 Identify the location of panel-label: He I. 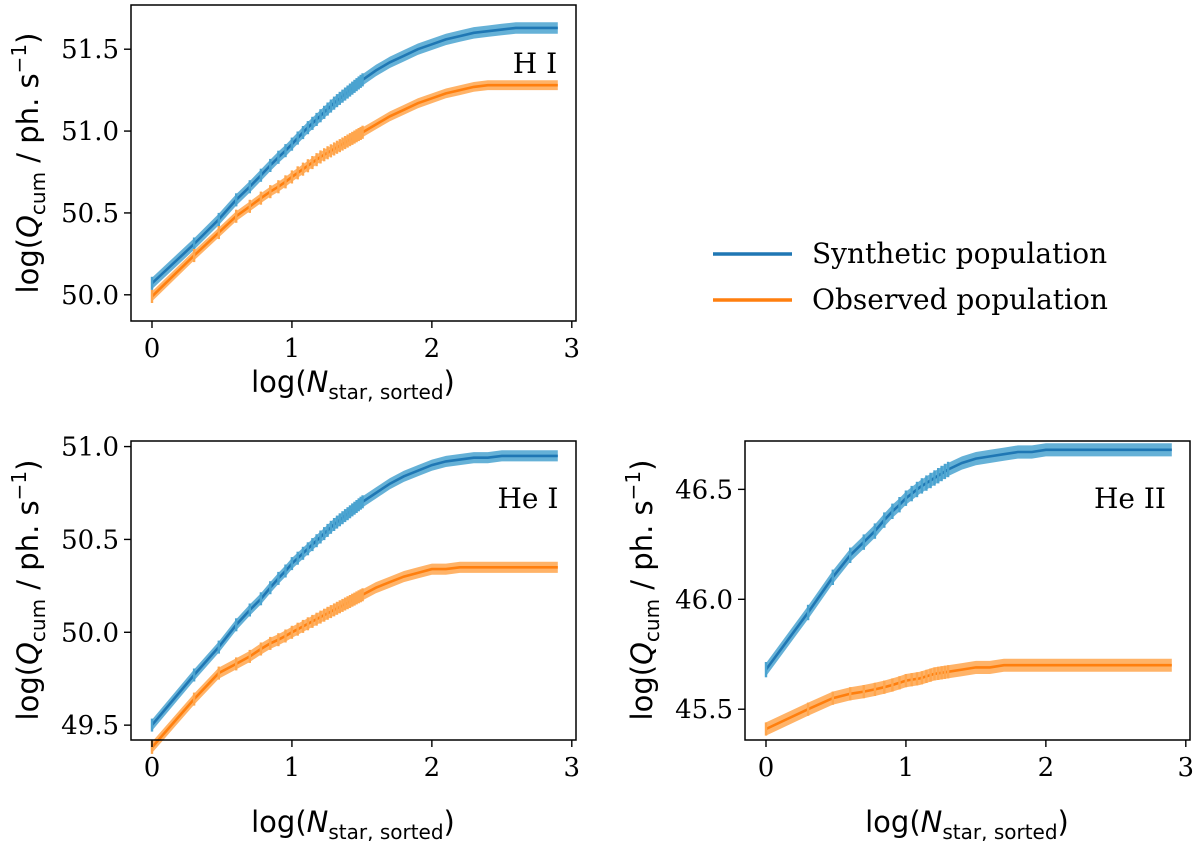
(528, 498).